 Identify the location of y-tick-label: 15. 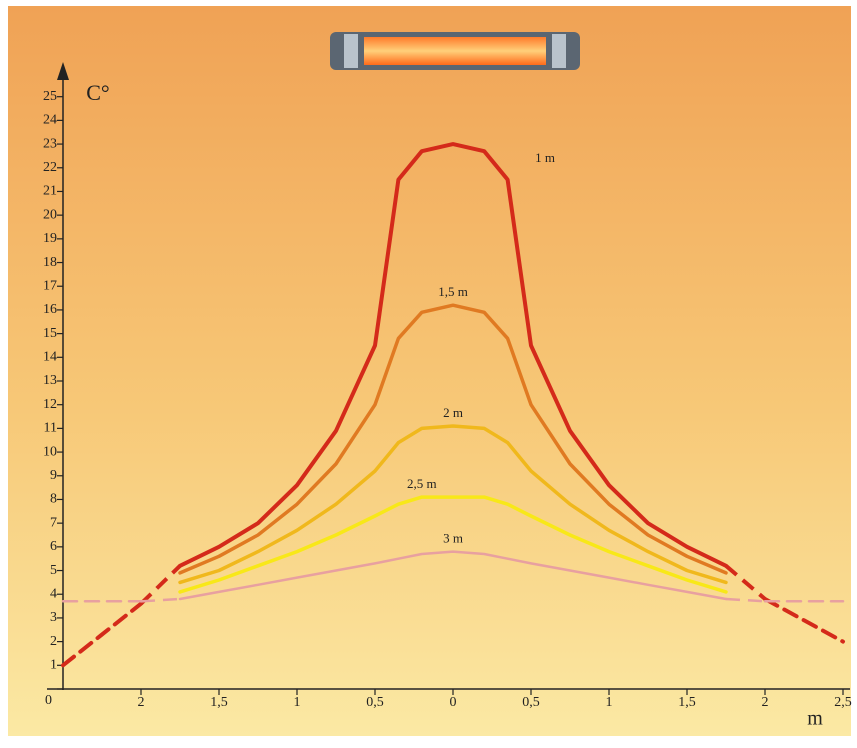
(50, 333).